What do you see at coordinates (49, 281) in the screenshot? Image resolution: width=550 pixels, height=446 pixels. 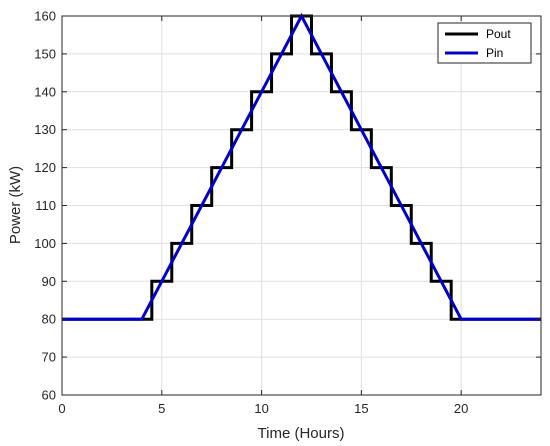 I see `y-tick-label: 90` at bounding box center [49, 281].